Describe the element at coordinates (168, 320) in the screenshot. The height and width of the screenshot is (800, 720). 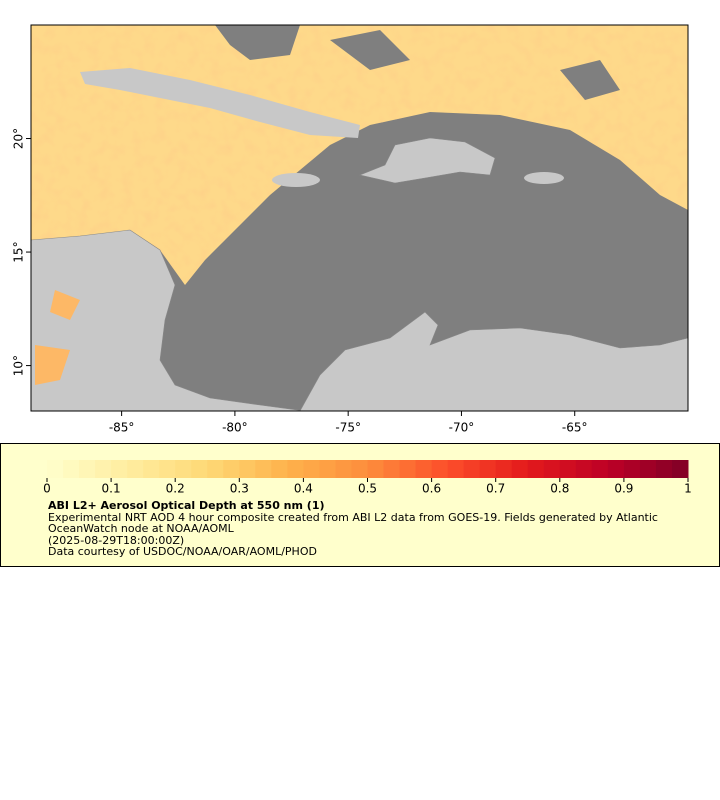
I see `land-central-america` at that location.